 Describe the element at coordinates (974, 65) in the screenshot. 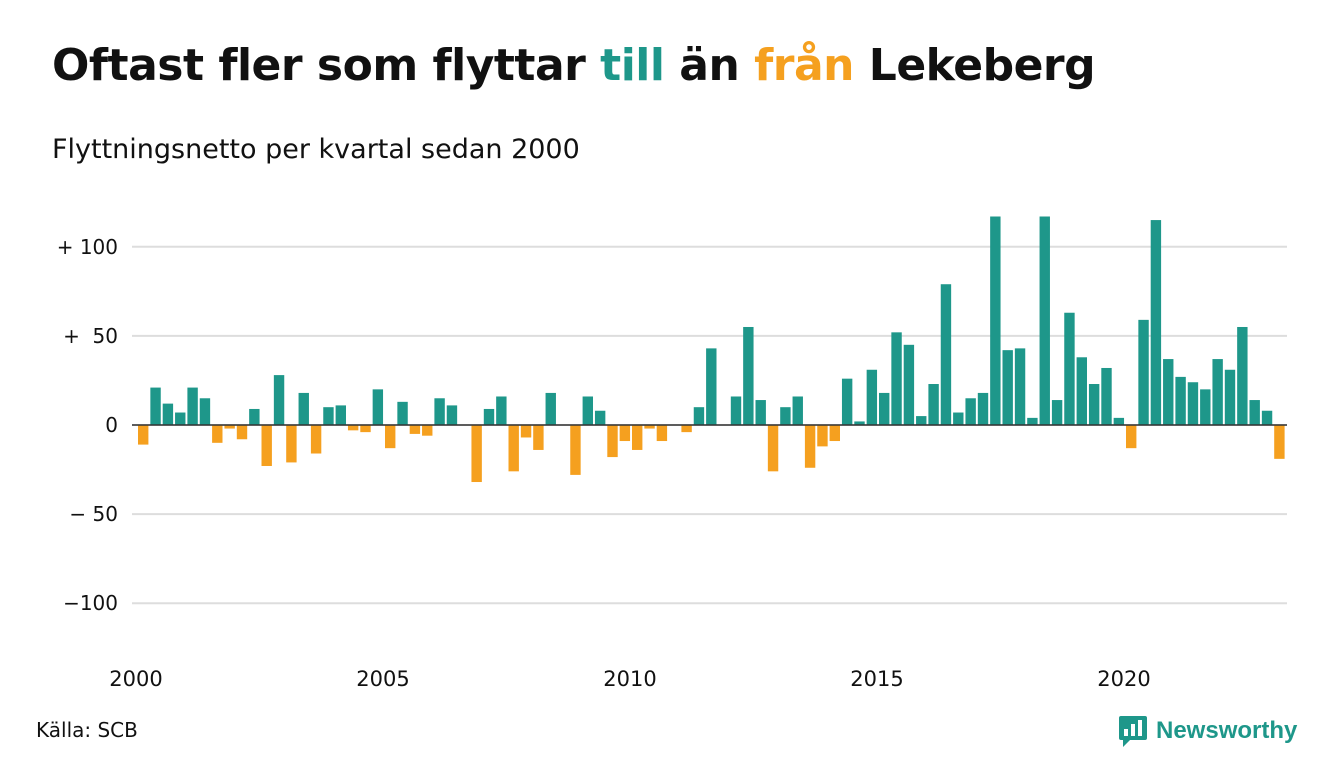

I see `title-part-3: Lekeberg` at that location.